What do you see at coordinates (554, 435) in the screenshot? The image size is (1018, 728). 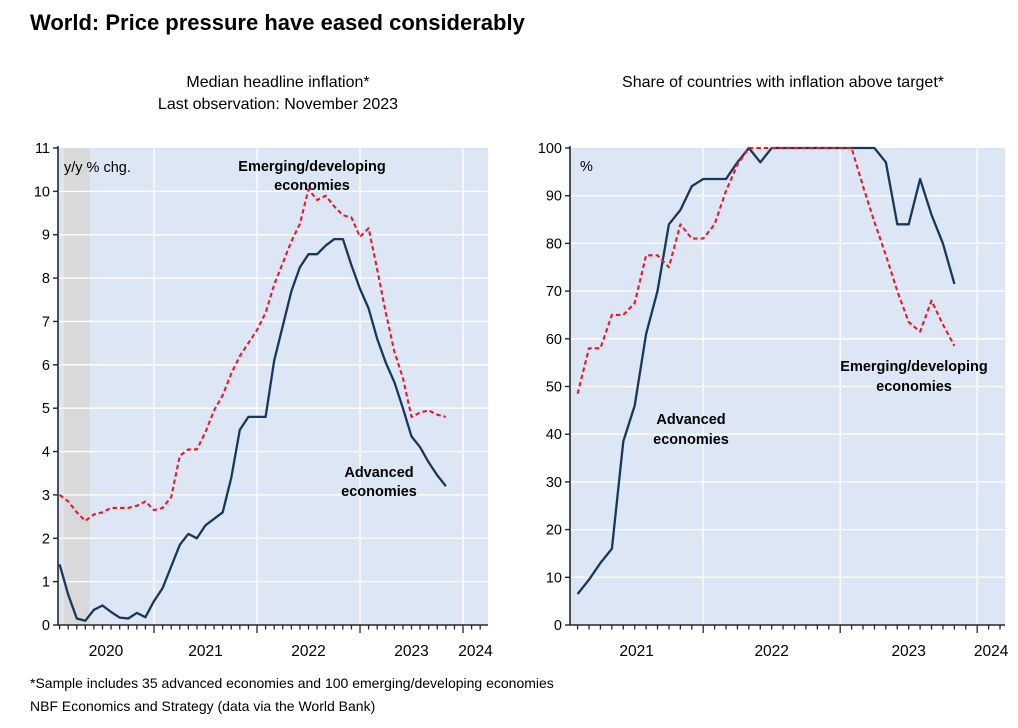 I see `y-tick-label: 40` at bounding box center [554, 435].